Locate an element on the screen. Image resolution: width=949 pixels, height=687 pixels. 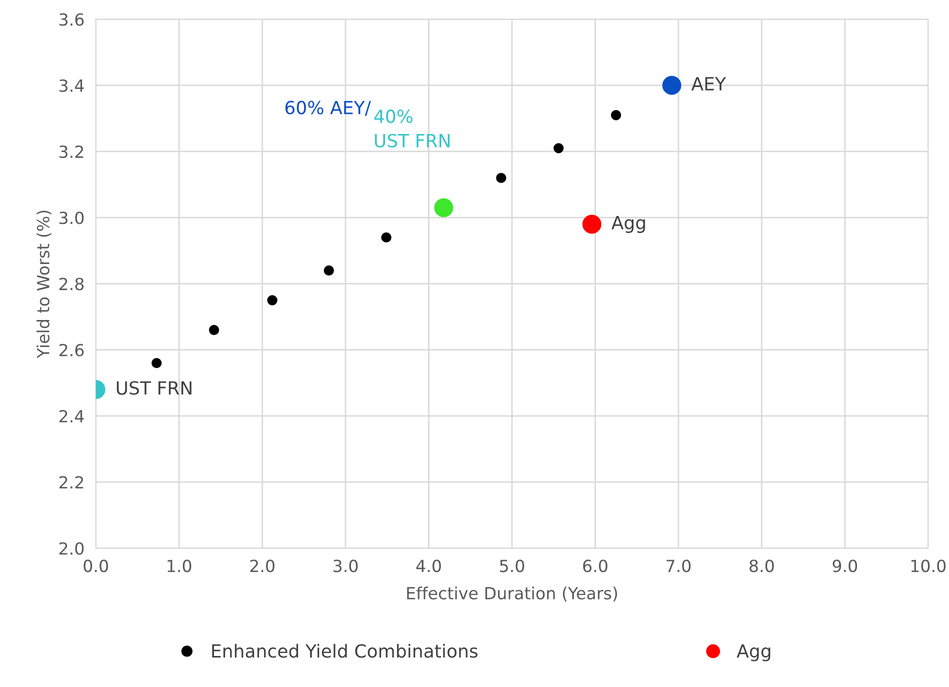
x-tick-label: 9.0 is located at coordinates (845, 566).